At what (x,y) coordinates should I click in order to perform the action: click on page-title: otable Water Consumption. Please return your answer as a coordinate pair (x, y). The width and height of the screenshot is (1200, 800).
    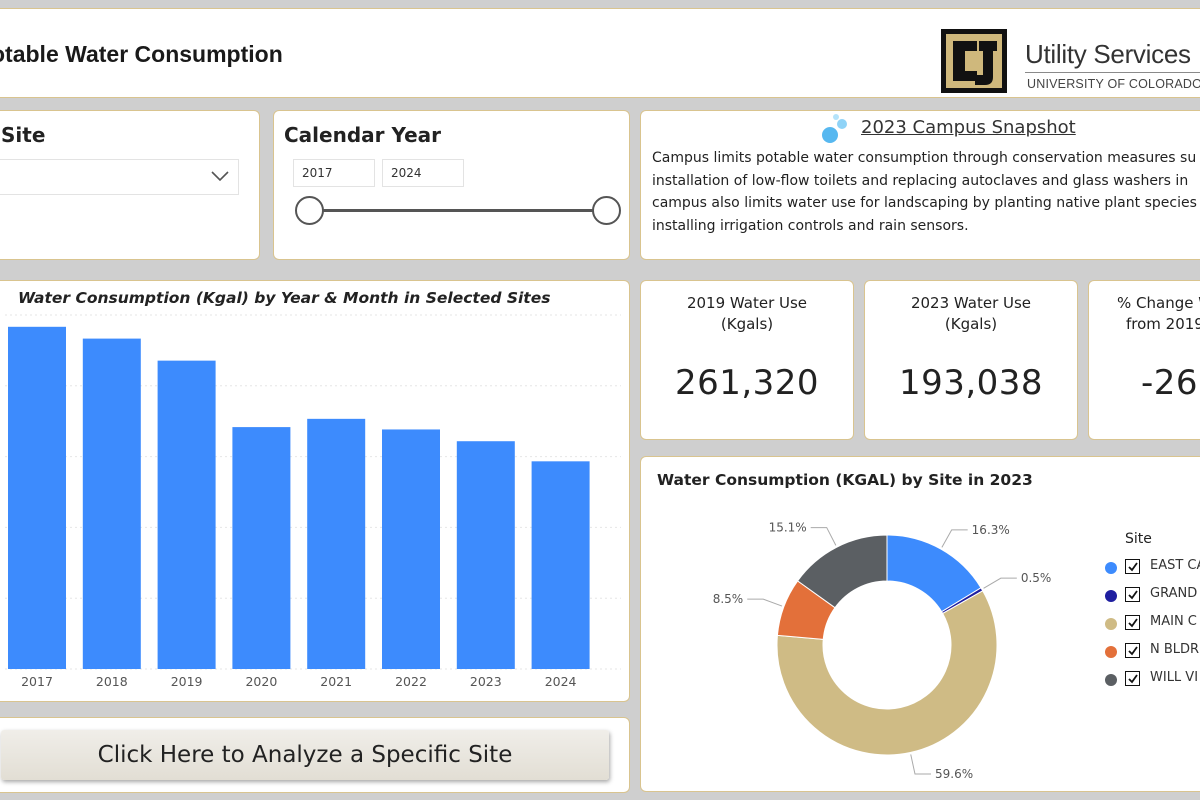
    Looking at the image, I should click on (141, 54).